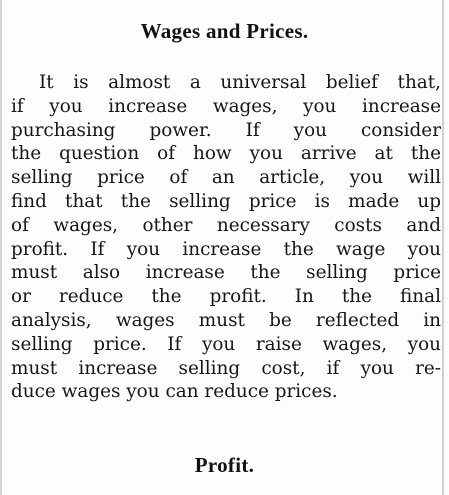 The width and height of the screenshot is (449, 495). What do you see at coordinates (226, 320) in the screenshot?
I see `body-line: analysis, wages must be reflected in` at bounding box center [226, 320].